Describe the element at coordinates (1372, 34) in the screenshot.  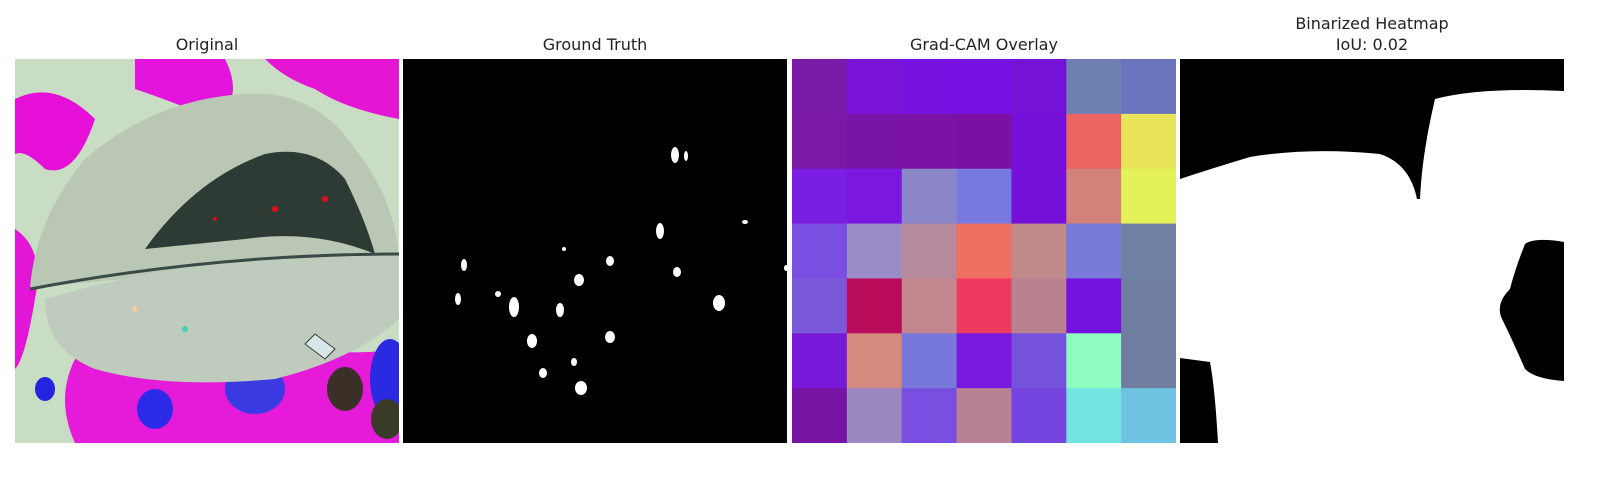
I see `panel-title-binarized: Binarized Heatmap IoU: 0.02` at that location.